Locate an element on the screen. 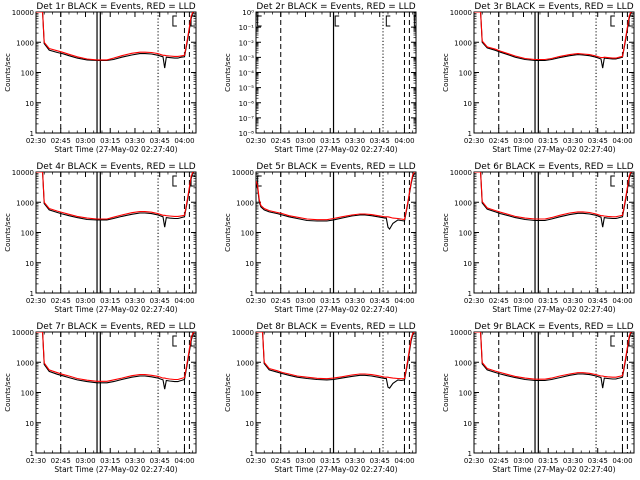 The width and height of the screenshot is (640, 480). y-tick-label: 10⁻¹ is located at coordinates (247, 28).